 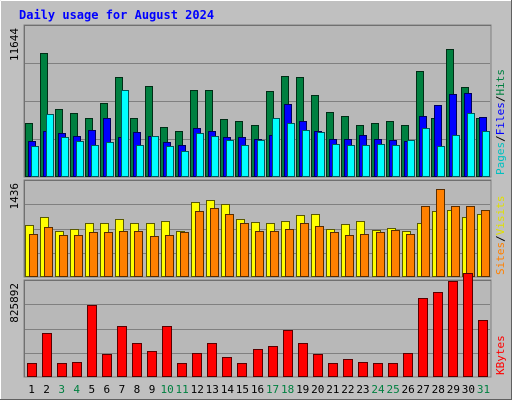 What do you see at coordinates (76, 389) in the screenshot?
I see `day-label-4: 4` at bounding box center [76, 389].